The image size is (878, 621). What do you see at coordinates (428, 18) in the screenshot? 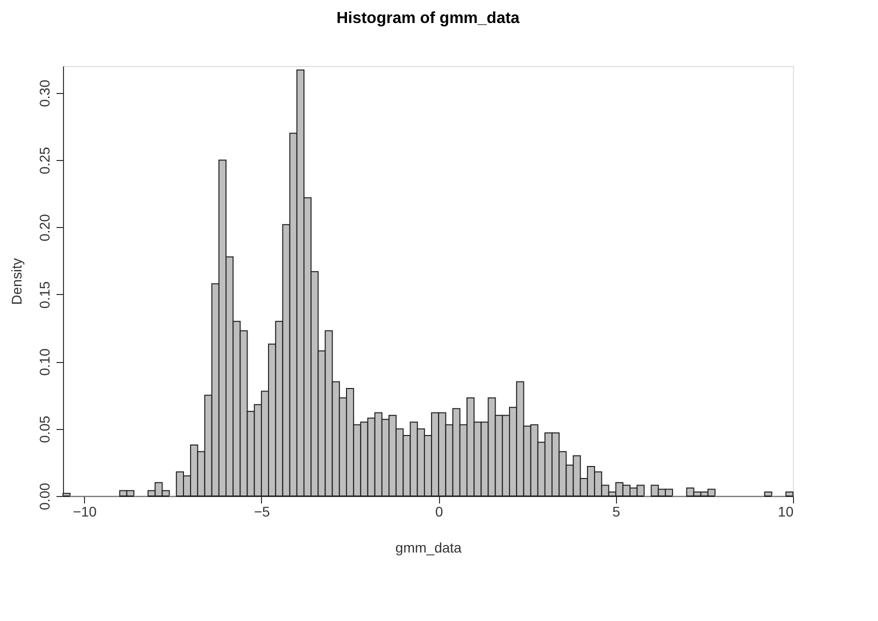
I see `chart-title: Histogram of gmm_data` at bounding box center [428, 18].